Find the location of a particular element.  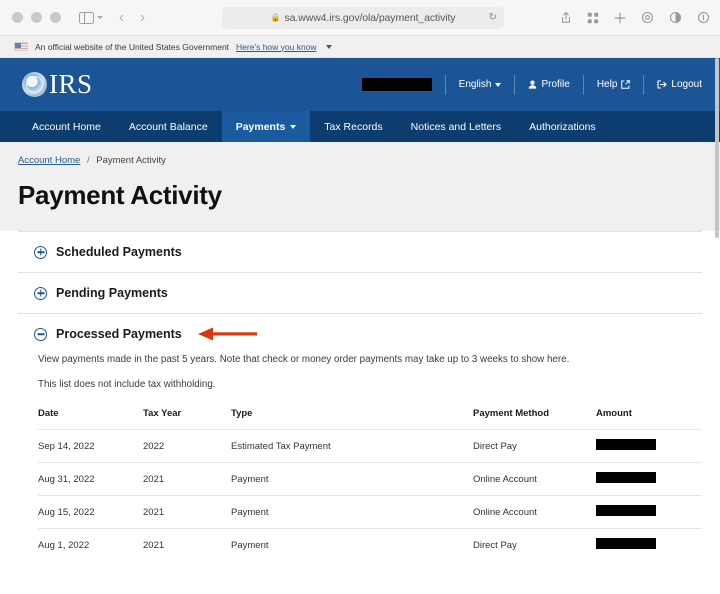

cell-type: Estimated Tax Payment is located at coordinates (352, 446).